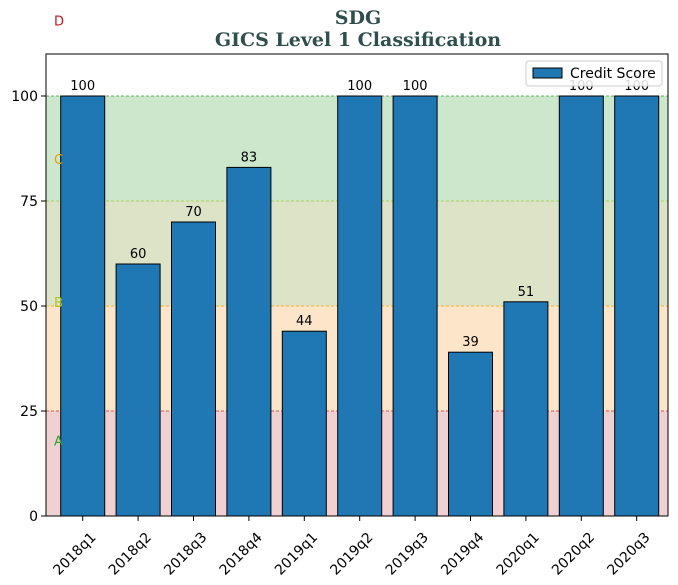  Describe the element at coordinates (304, 321) in the screenshot. I see `data-label-2019q1: 44` at that location.